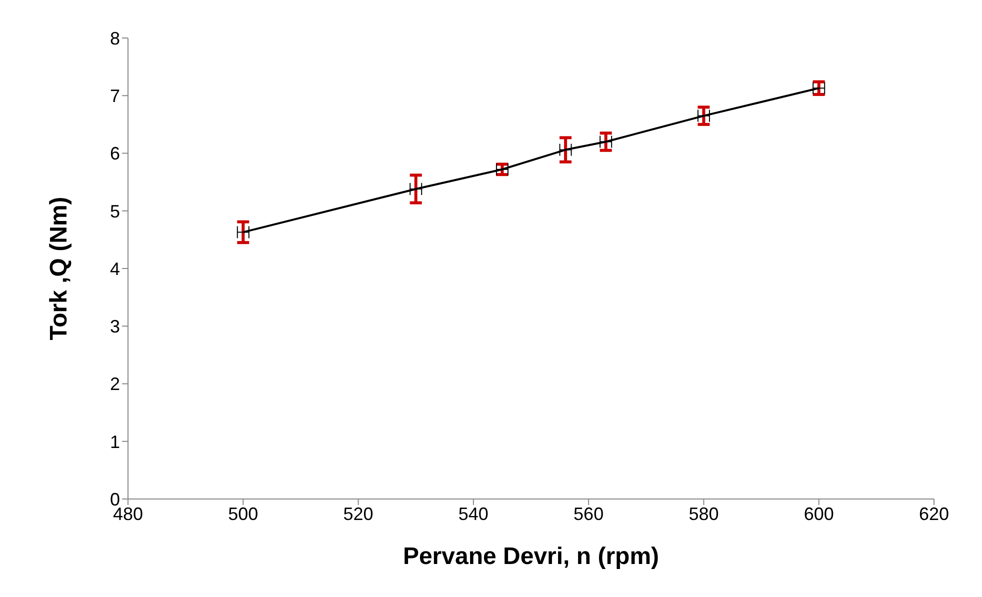  What do you see at coordinates (115, 154) in the screenshot?
I see `y-tick-label: 6` at bounding box center [115, 154].